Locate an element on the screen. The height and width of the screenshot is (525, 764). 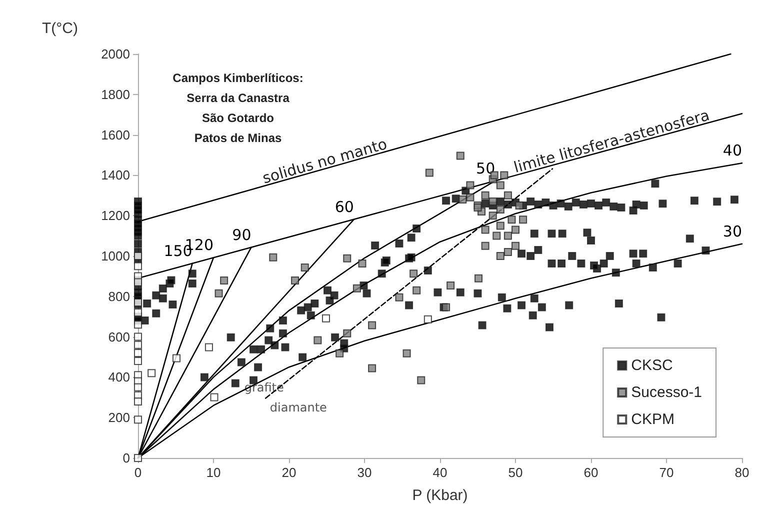
x-tick-label: 40 is located at coordinates (440, 472).